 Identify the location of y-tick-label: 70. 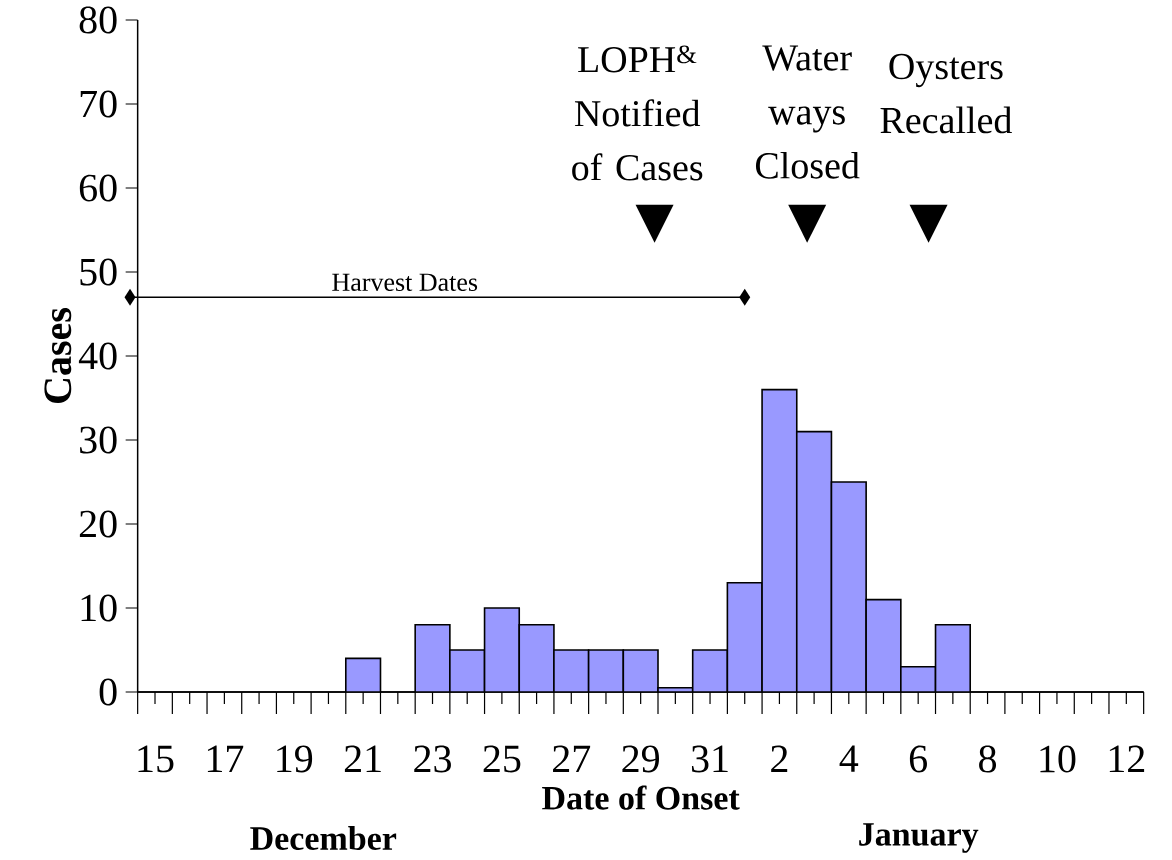
(98, 104).